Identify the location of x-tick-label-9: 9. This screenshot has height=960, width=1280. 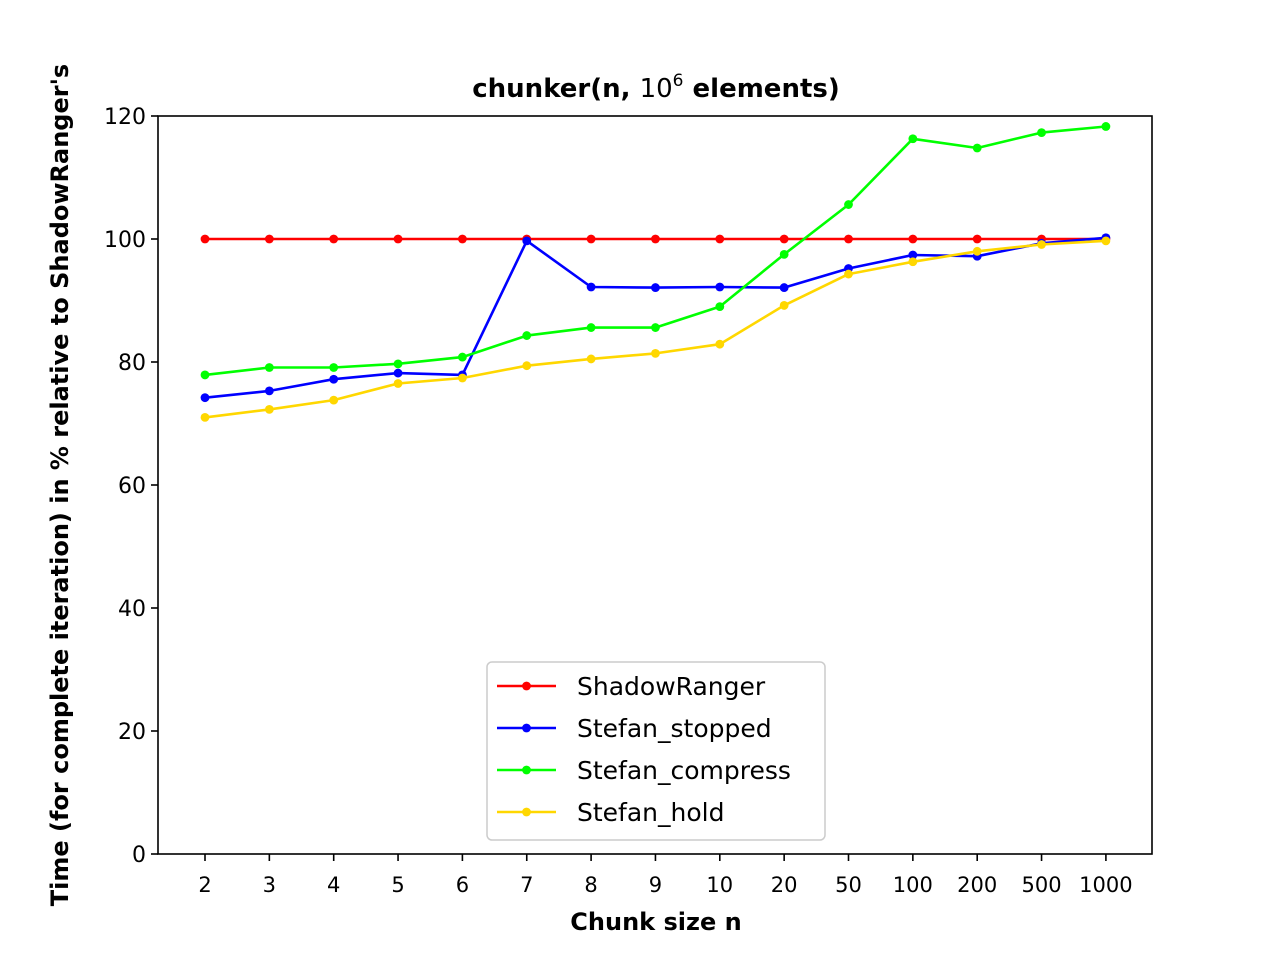
(655, 885).